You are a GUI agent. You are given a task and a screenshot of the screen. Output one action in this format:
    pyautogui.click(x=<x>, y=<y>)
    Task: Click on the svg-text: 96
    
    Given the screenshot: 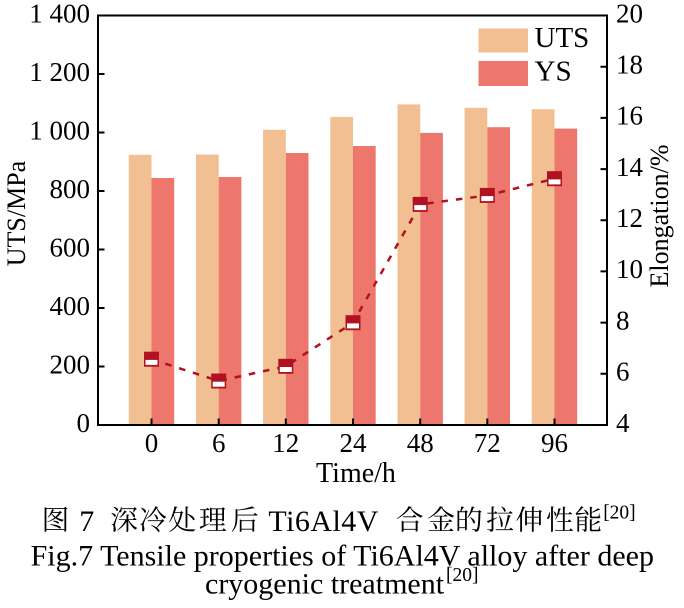 What is the action you would take?
    pyautogui.click(x=554, y=443)
    